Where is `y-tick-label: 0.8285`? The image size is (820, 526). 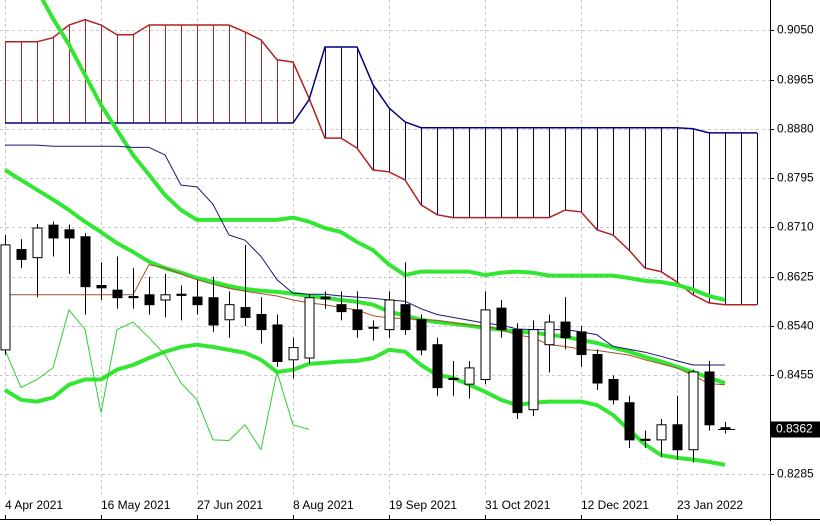
y-tick-label: 0.8285 is located at coordinates (795, 474).